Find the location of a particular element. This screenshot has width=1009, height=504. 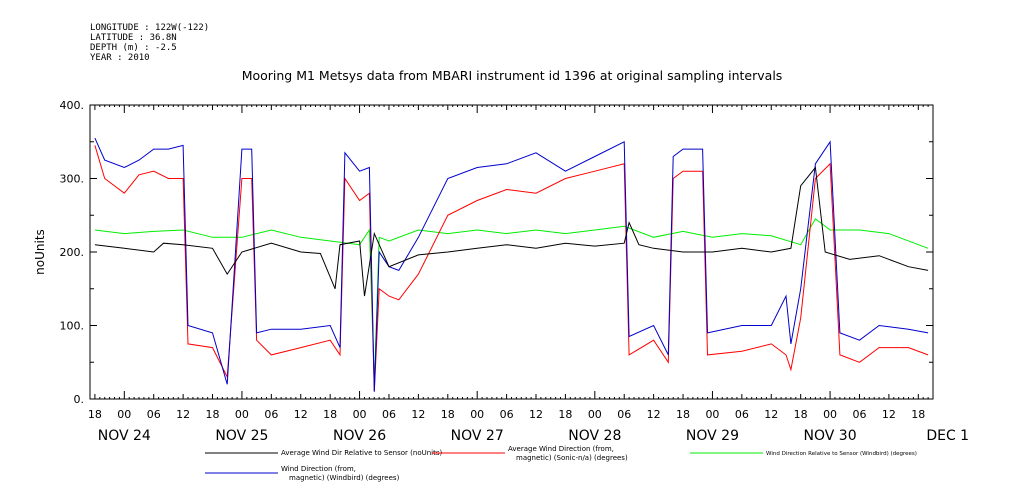

y-tick-label: 200. is located at coordinates (72, 252).